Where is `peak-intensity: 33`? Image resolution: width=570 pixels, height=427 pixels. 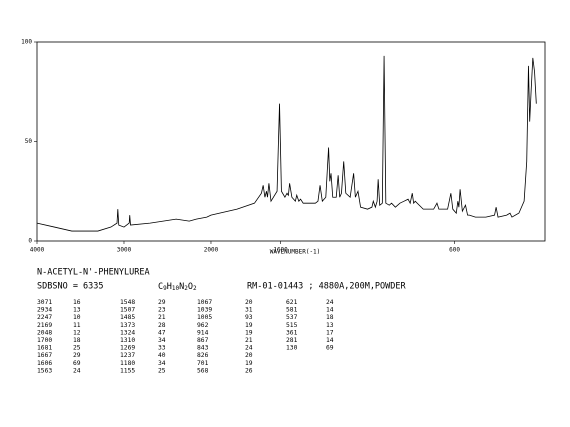 peak-intensity: 33 is located at coordinates (162, 348).